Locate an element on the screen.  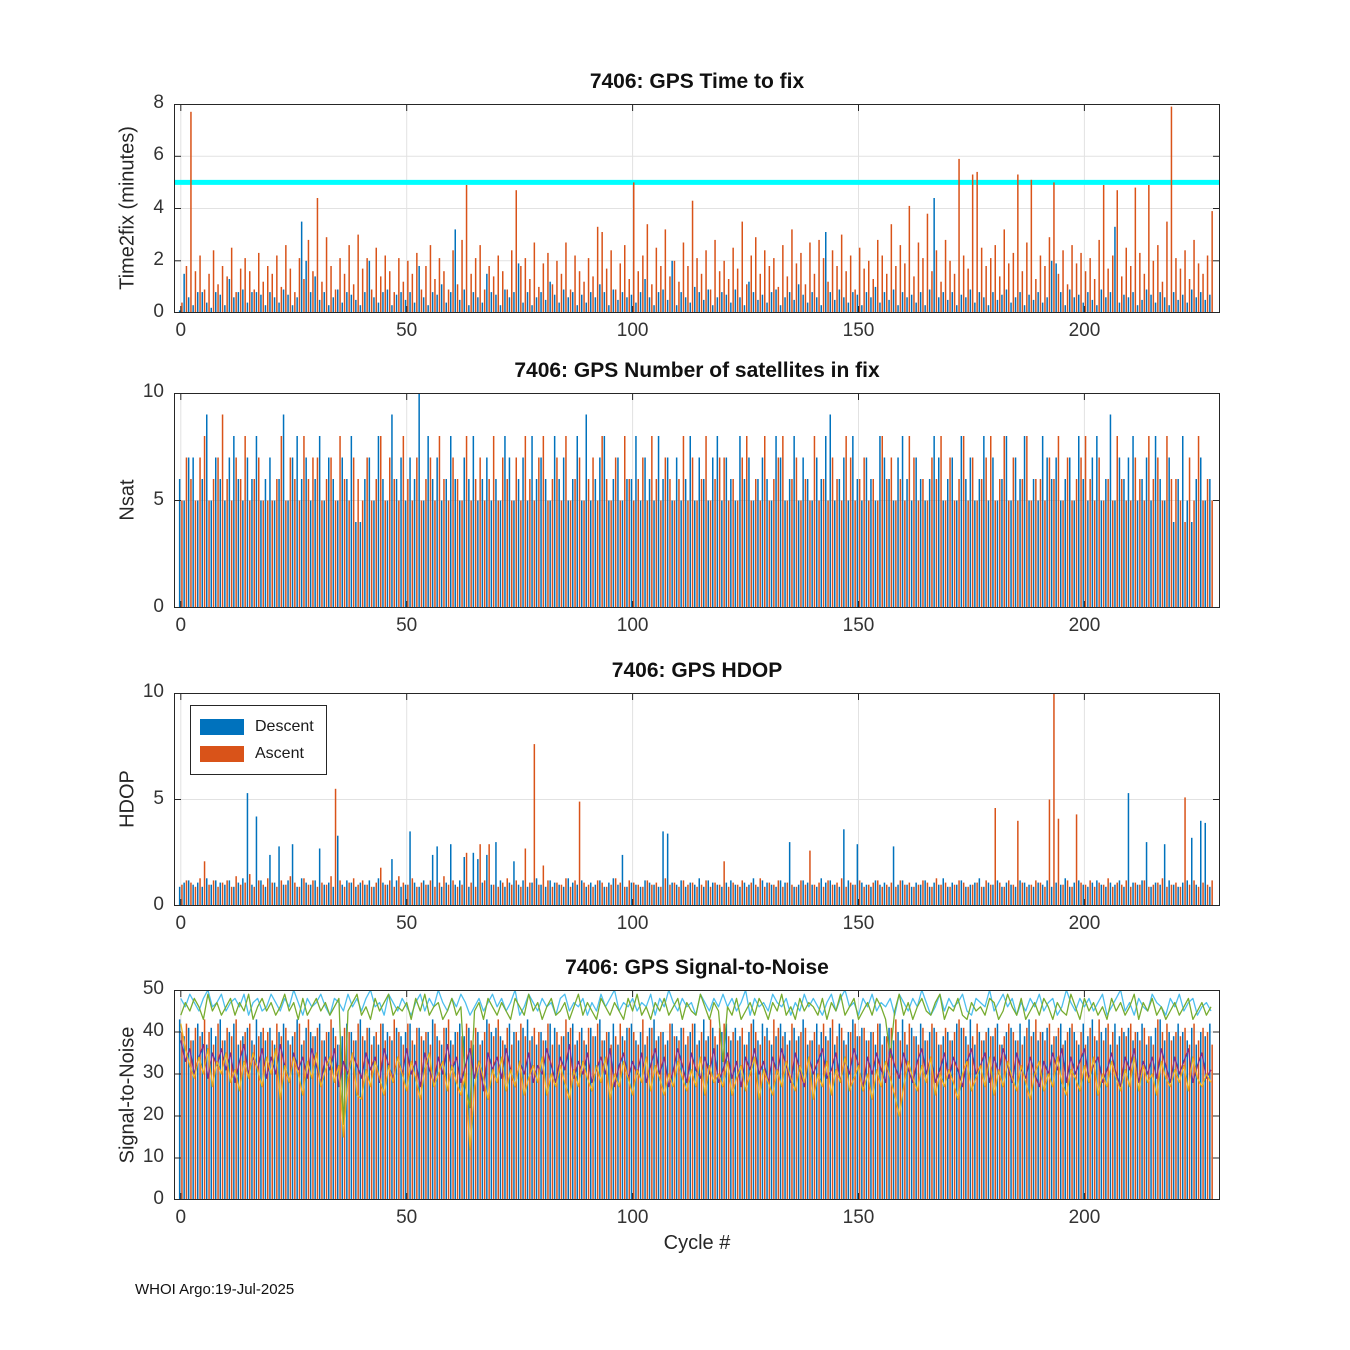
legend-row-ascent: Ascent is located at coordinates (257, 753).